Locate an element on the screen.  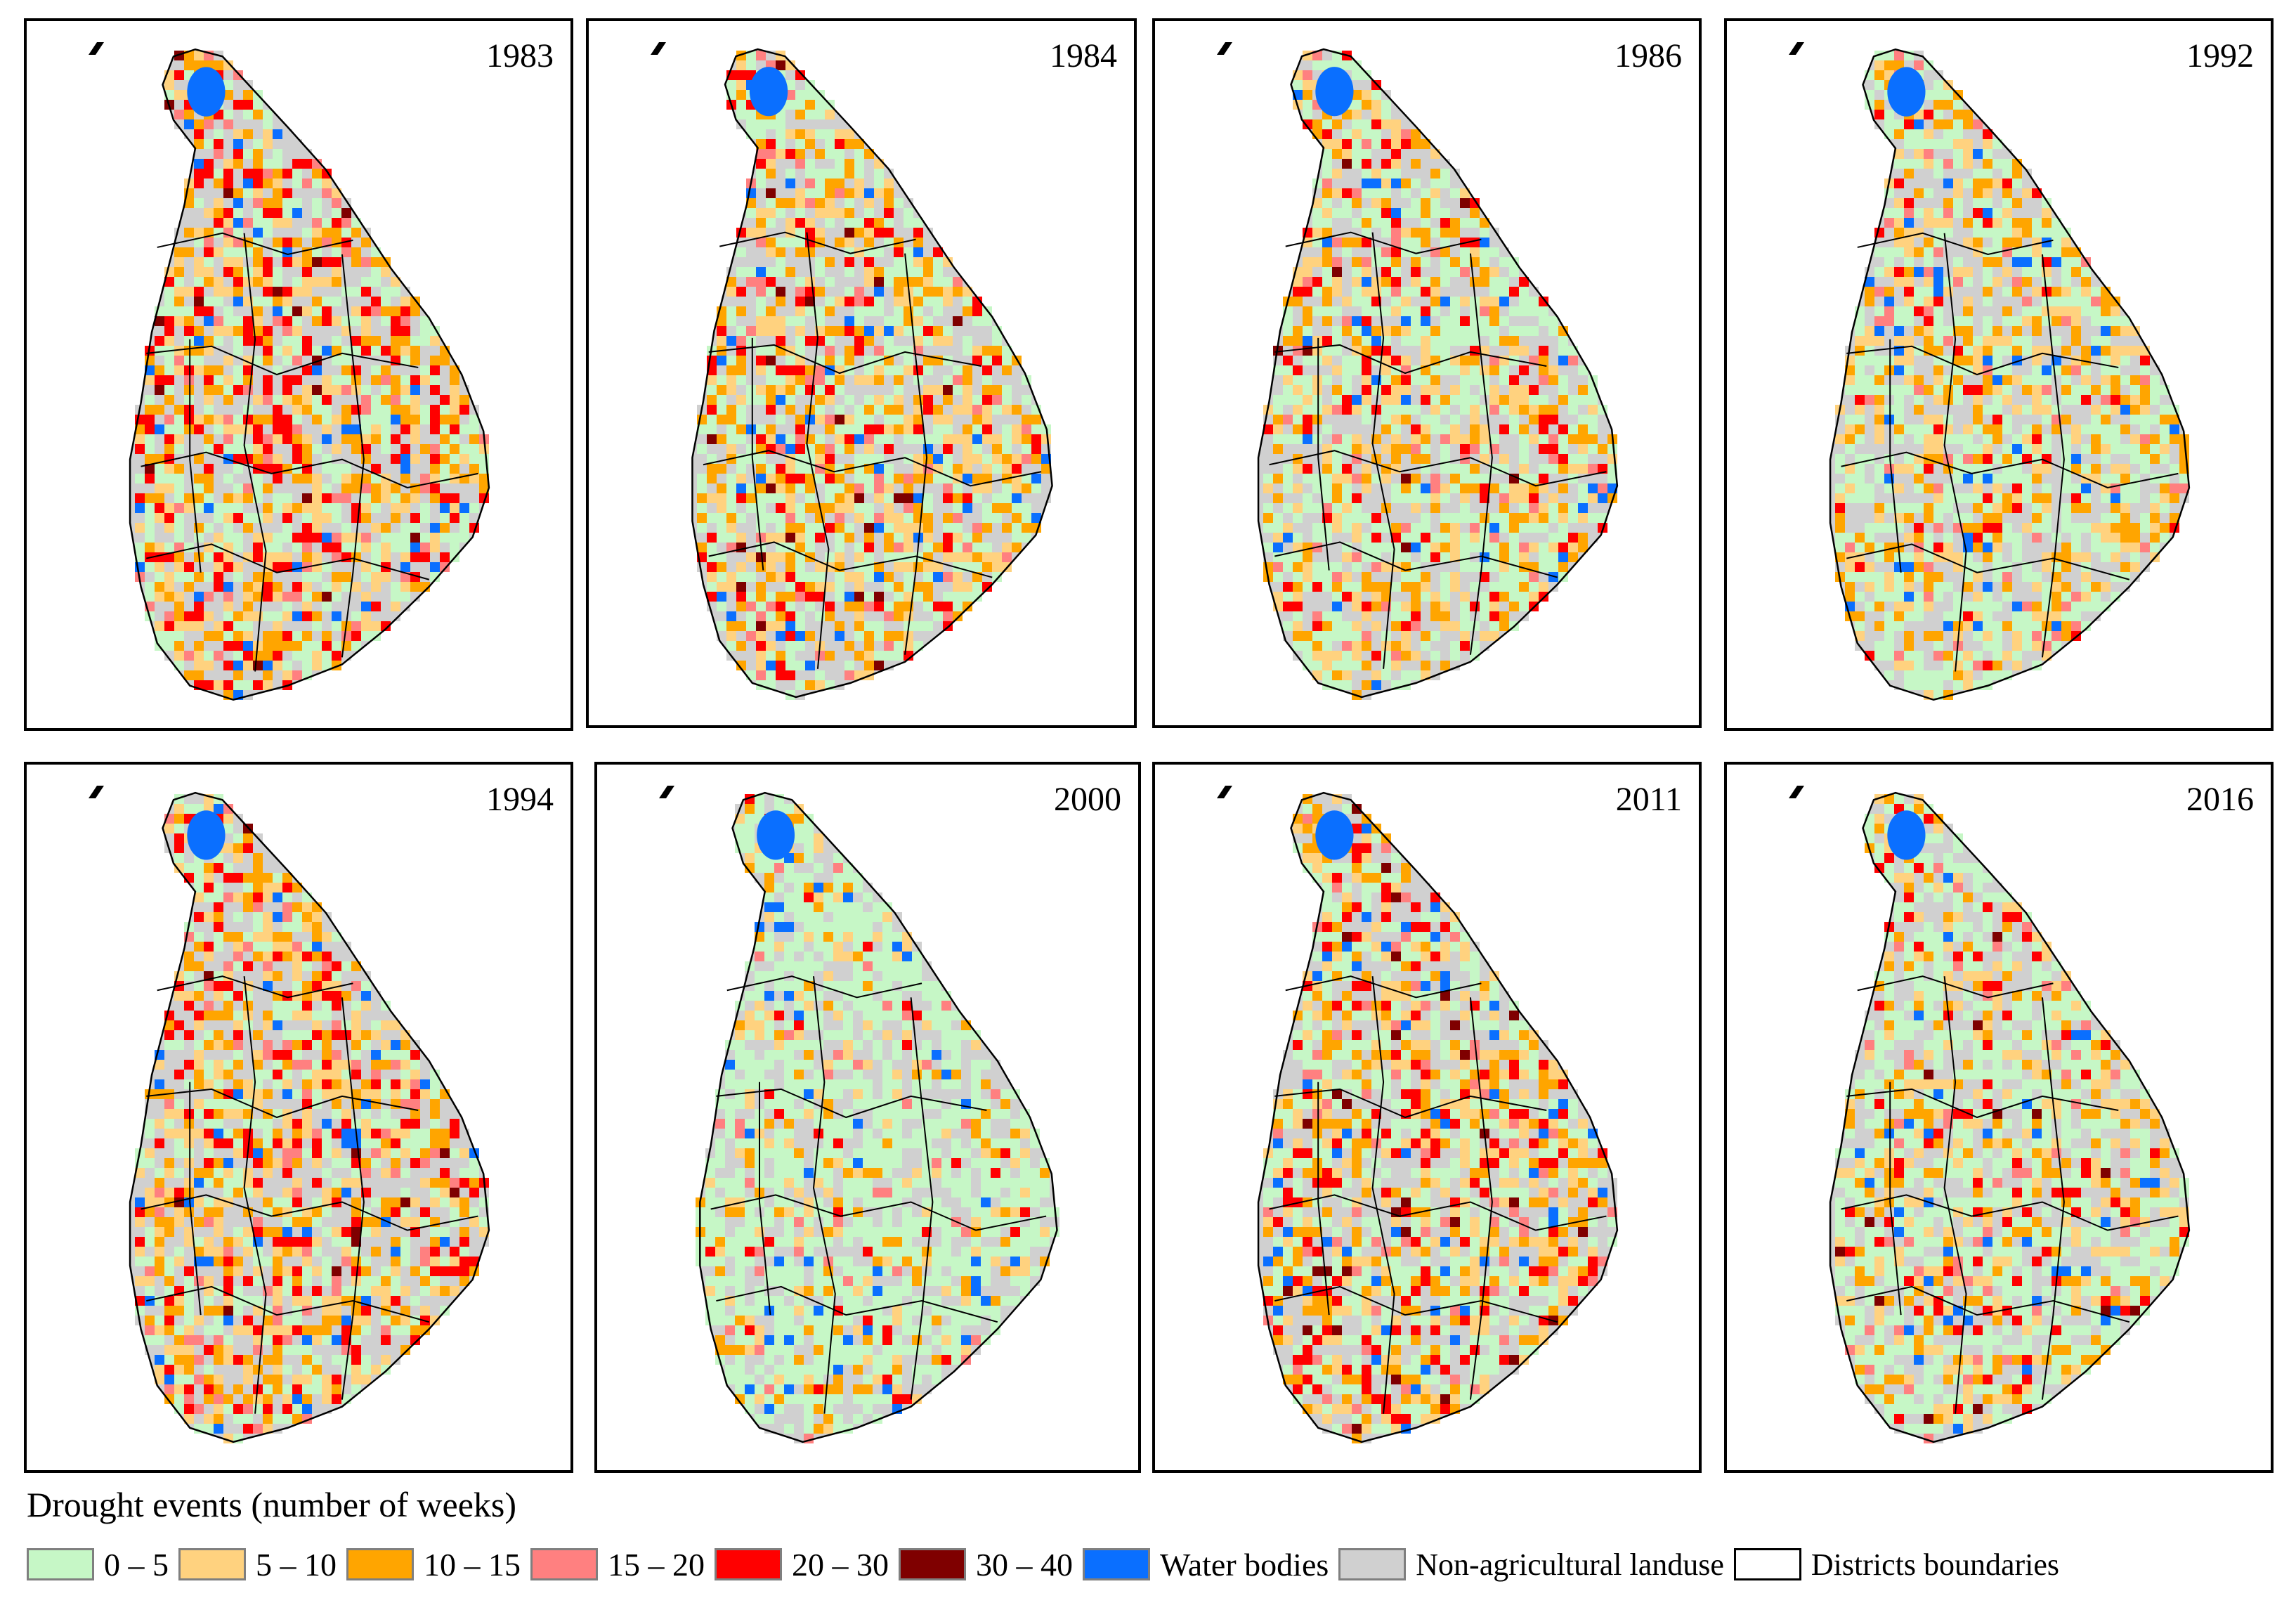
water-body is located at coordinates (1334, 92).